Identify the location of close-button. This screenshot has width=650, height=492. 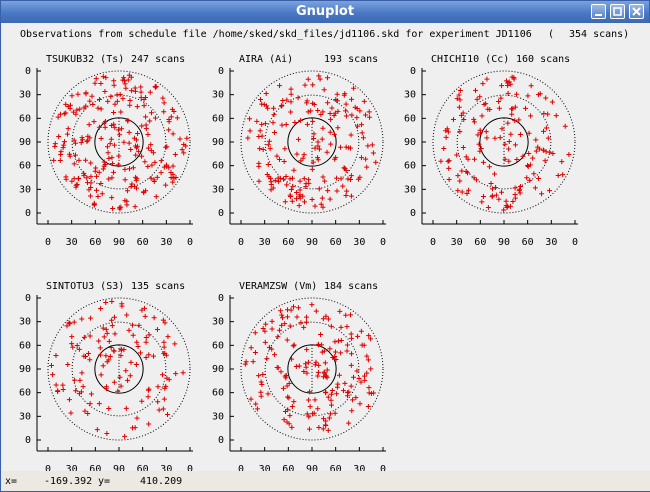
(636, 11).